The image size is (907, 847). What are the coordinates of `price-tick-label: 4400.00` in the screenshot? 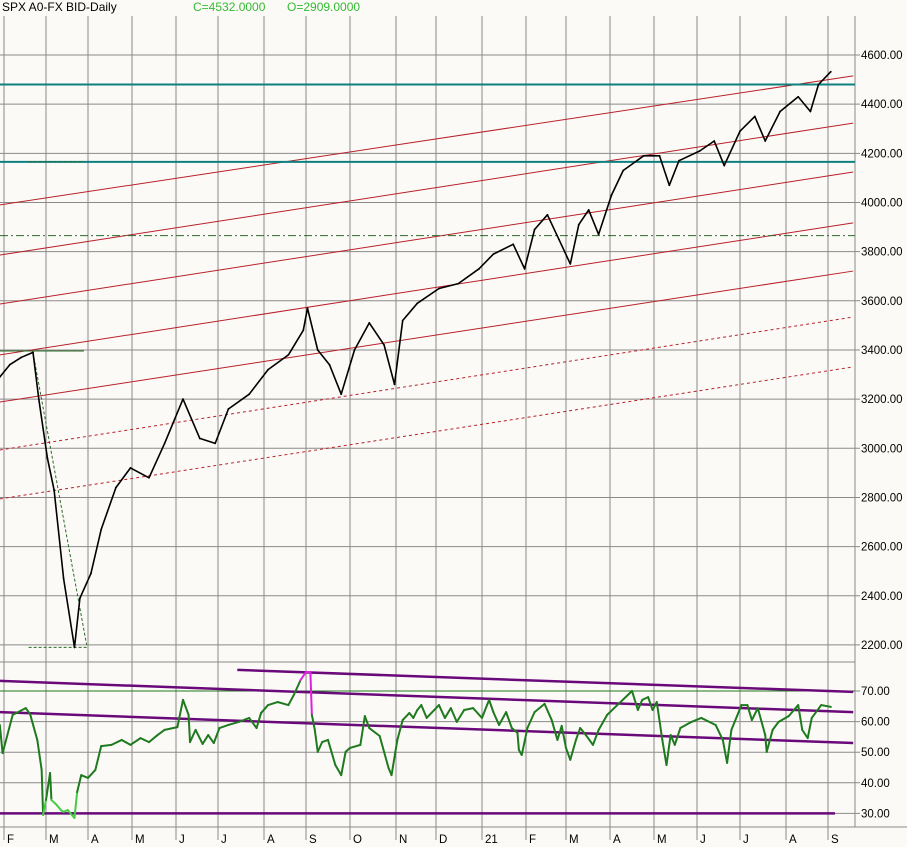 It's located at (882, 105).